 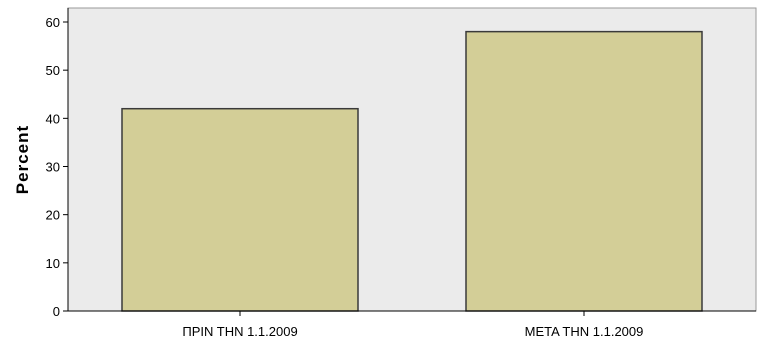 I want to click on y-axis-ticks: 0 10 20 30 40 50 60, so click(x=57, y=167).